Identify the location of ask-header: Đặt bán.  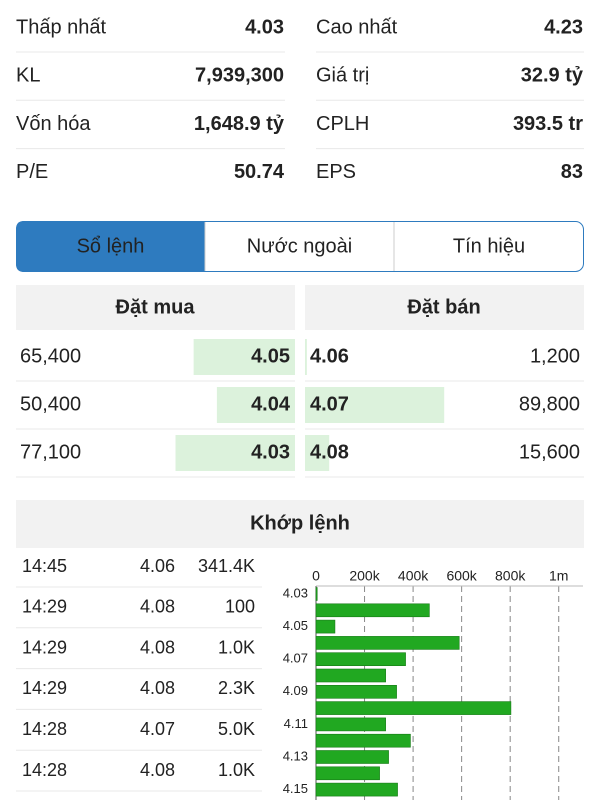
(443, 307).